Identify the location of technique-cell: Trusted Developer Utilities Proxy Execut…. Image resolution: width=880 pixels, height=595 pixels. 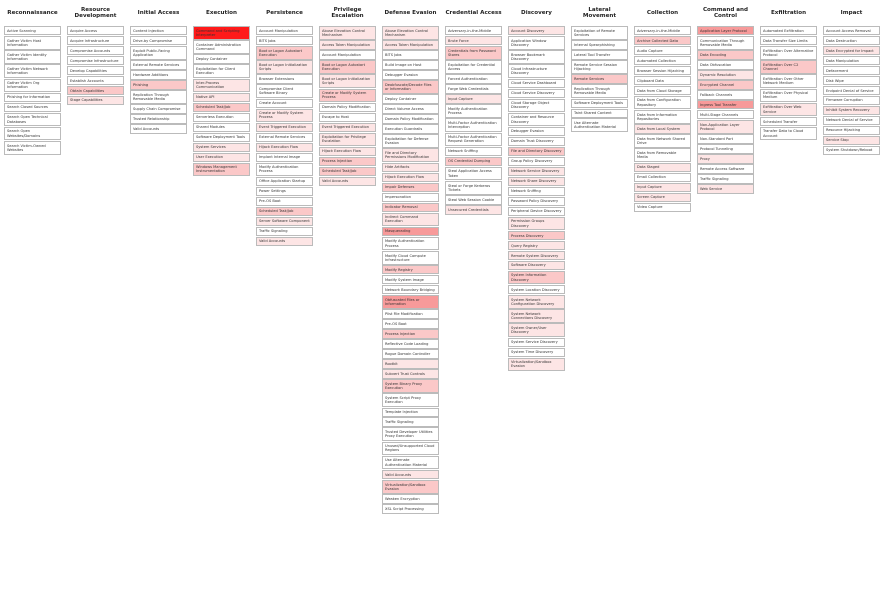
(410, 434).